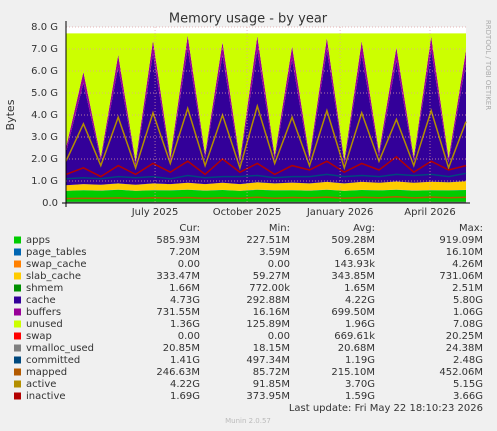 The height and width of the screenshot is (431, 497). I want to click on legend-stat: 20.85M, so click(181, 348).